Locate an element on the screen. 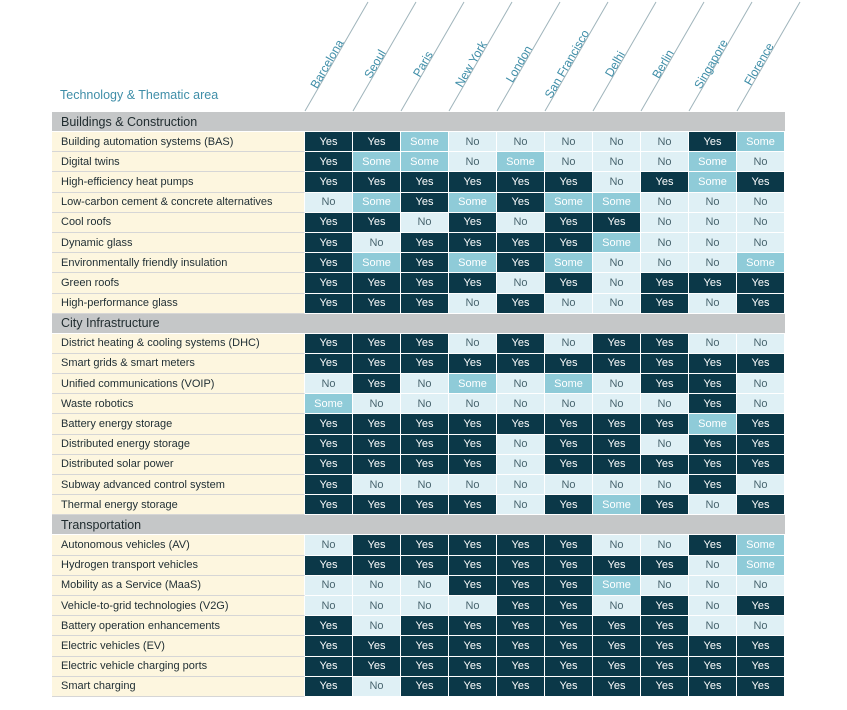 The height and width of the screenshot is (710, 847). table-row: Green roofs Yes Yes Yes Yes No Yes No Yes Yes Yes is located at coordinates (418, 283).